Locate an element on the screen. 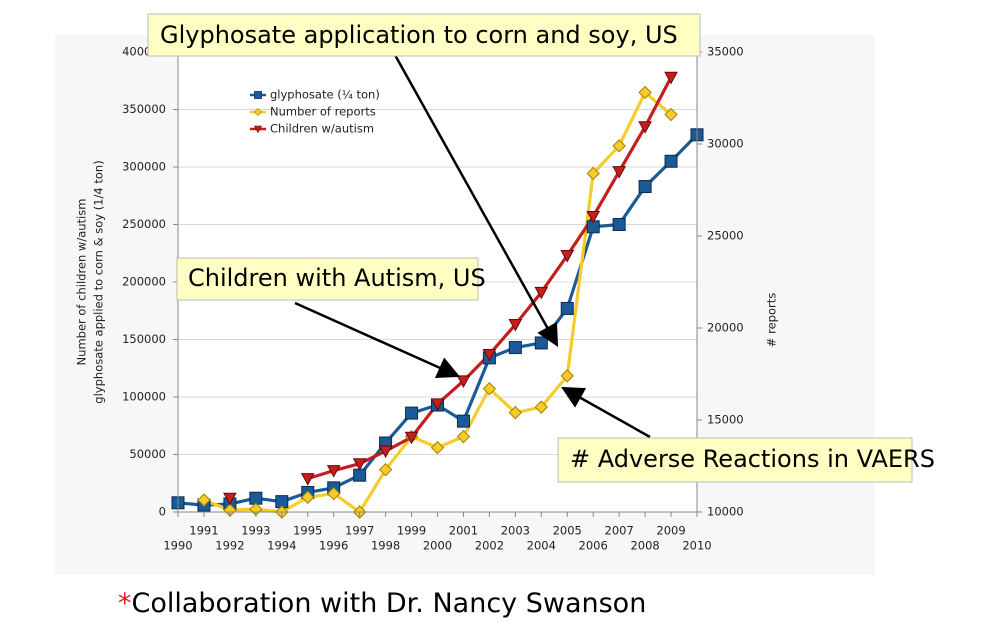 The width and height of the screenshot is (1000, 636). x-tick-label: 2007 is located at coordinates (619, 531).